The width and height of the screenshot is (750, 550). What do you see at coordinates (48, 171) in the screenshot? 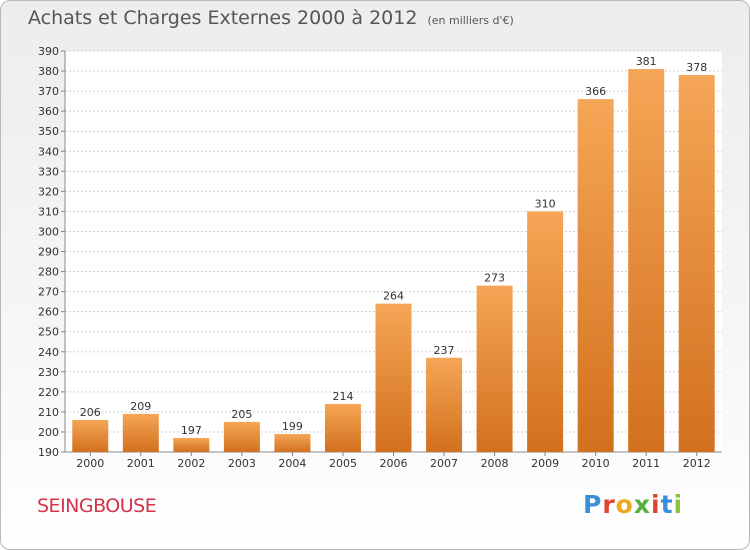
I see `y-tick-label: 330` at bounding box center [48, 171].